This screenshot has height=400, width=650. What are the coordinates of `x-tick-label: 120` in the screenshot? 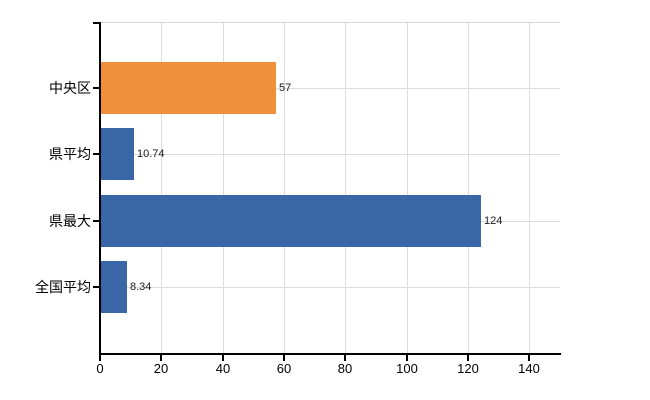 It's located at (468, 368).